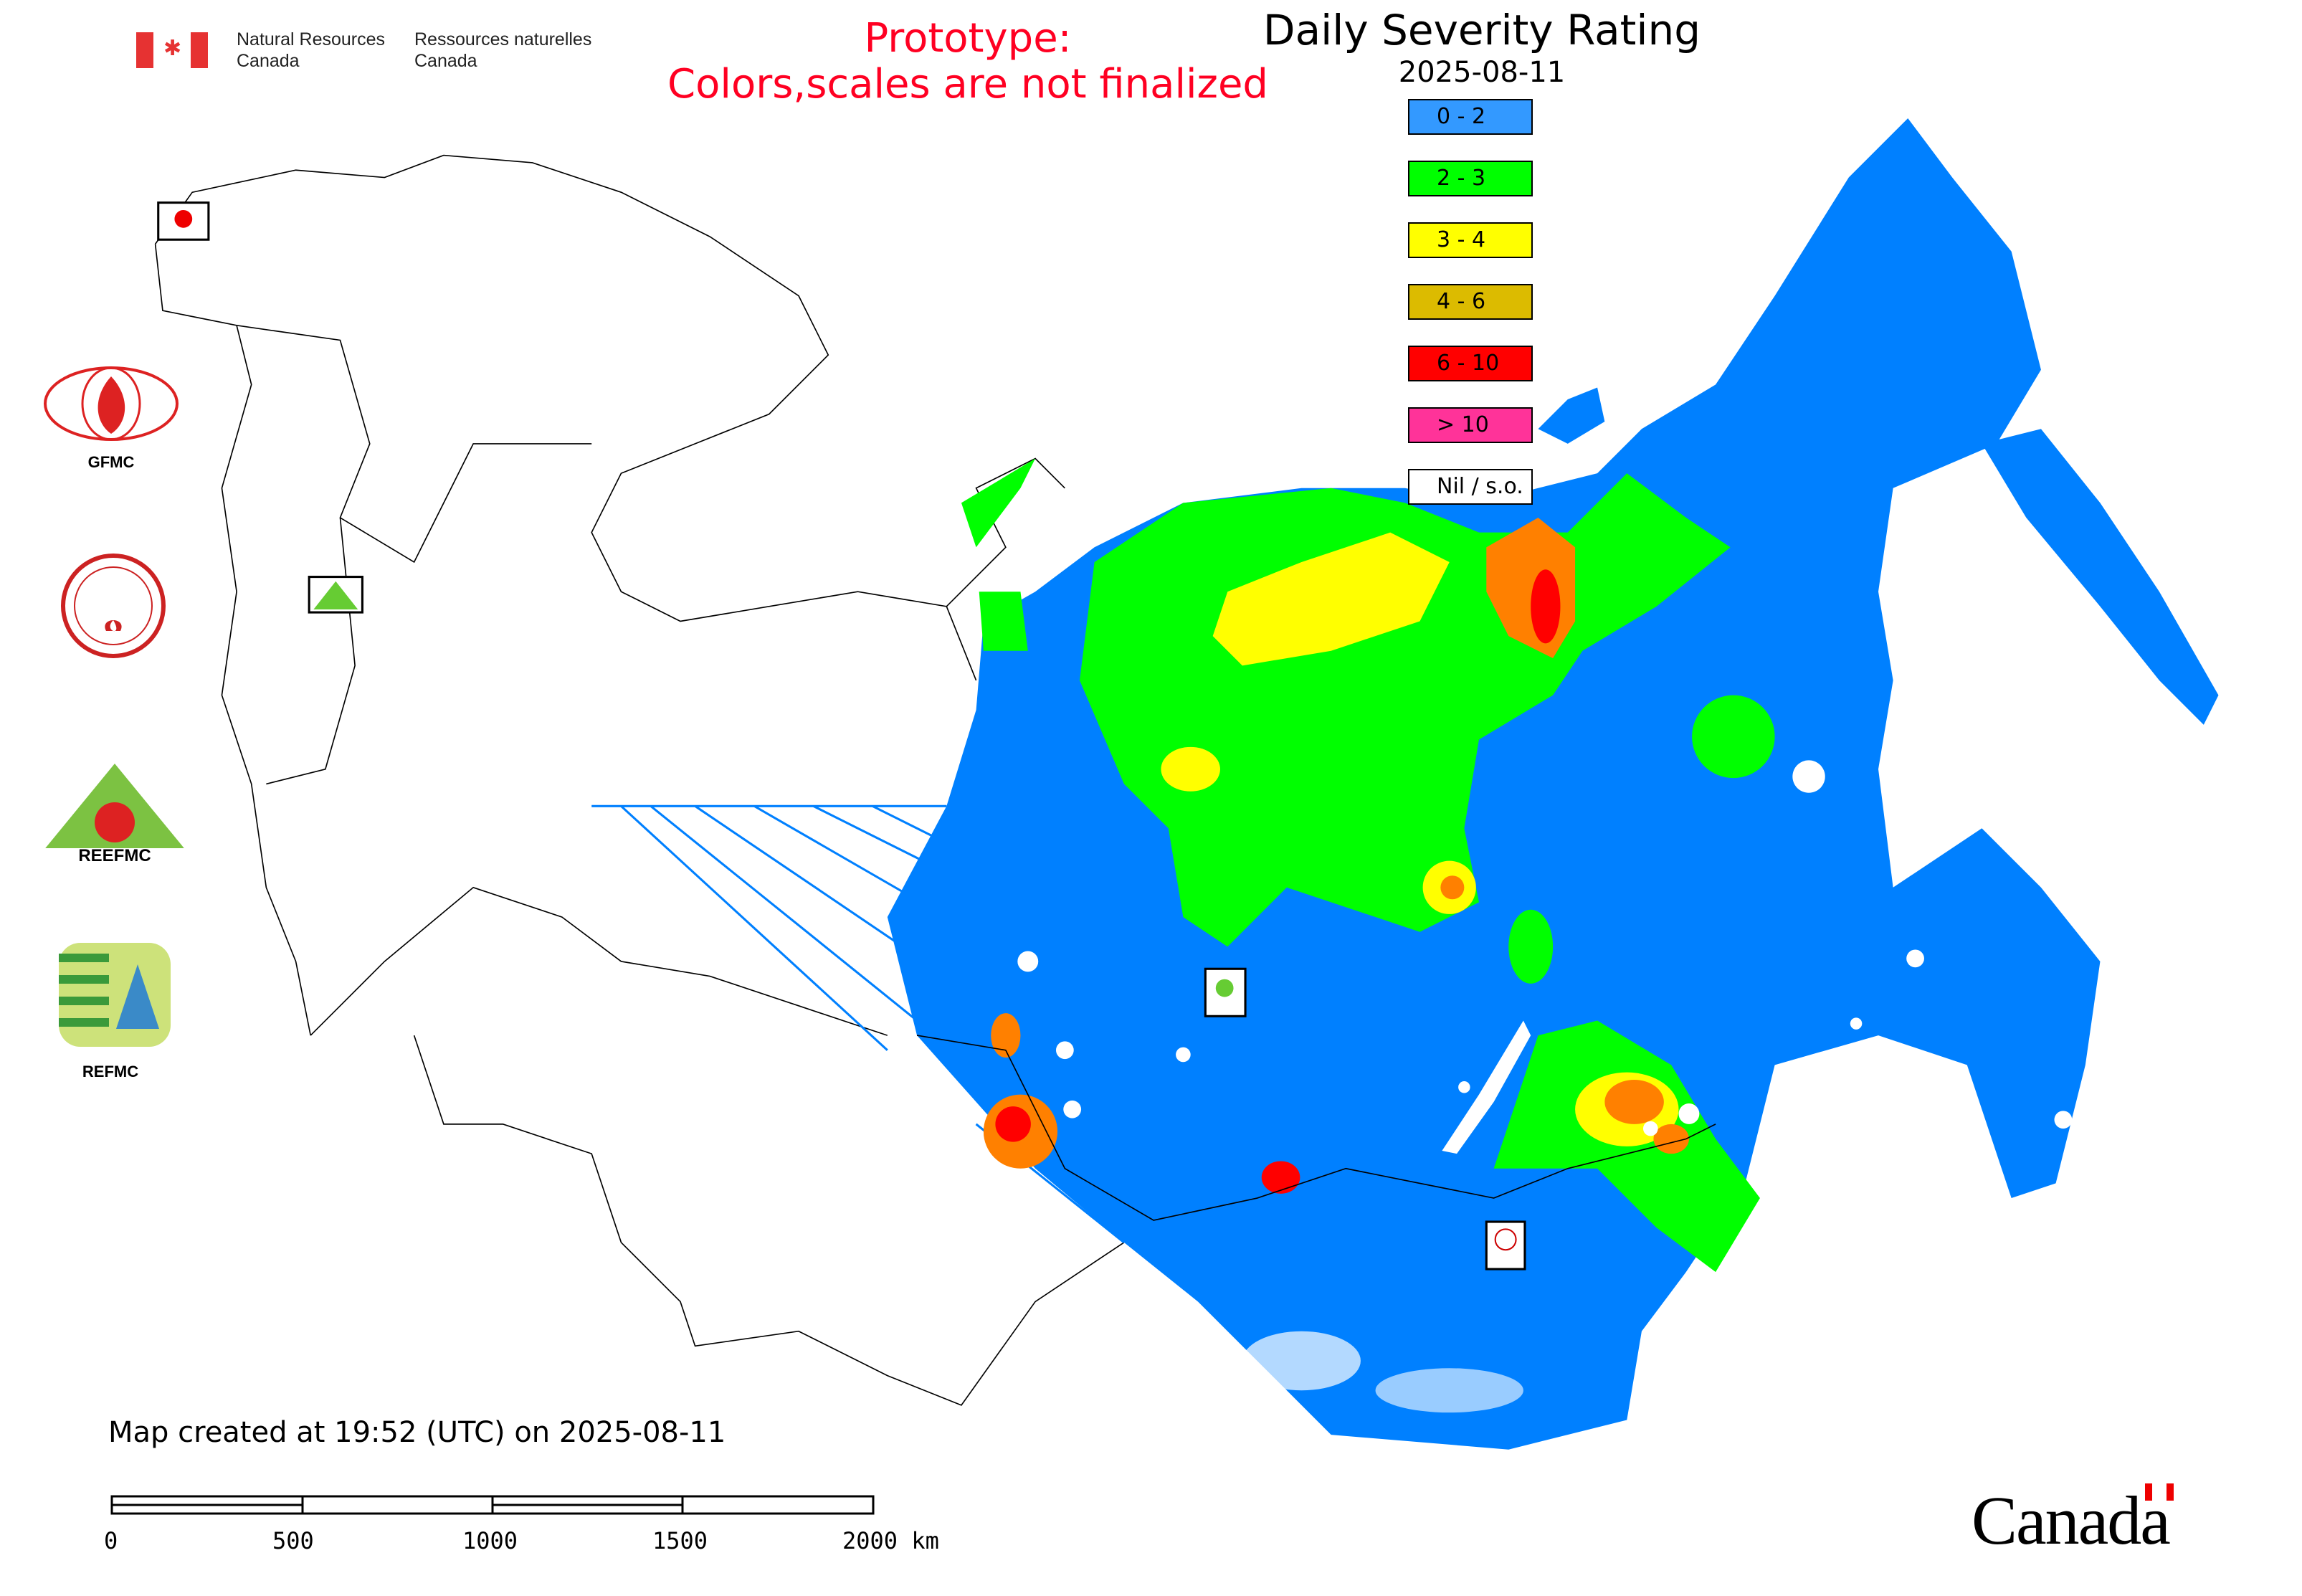  Describe the element at coordinates (1572, 415) in the screenshot. I see `arctic-islands` at that location.